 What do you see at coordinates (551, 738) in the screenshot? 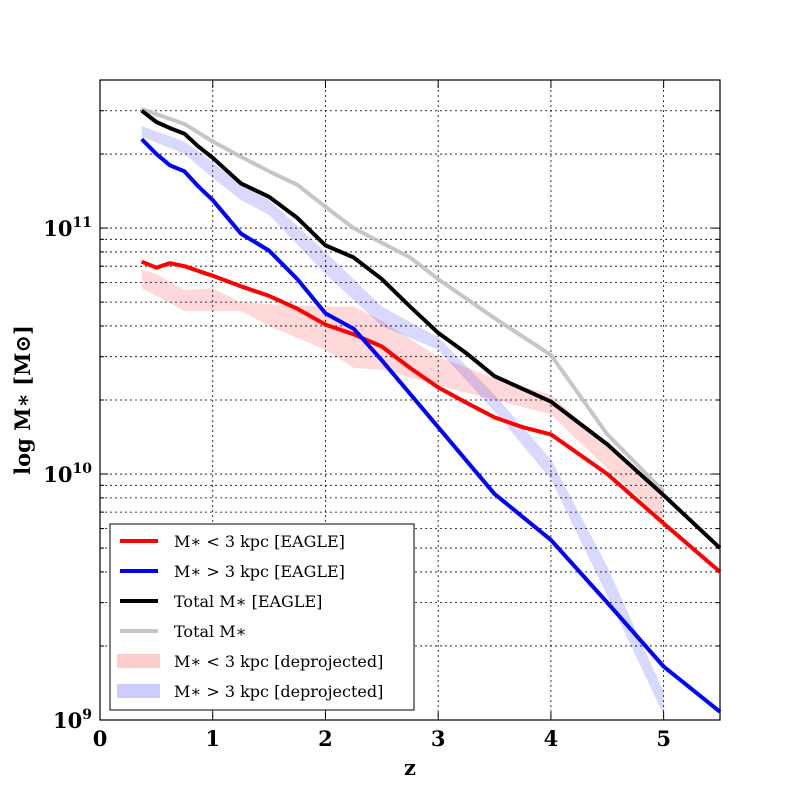
I see `x-tick-label: 4` at bounding box center [551, 738].